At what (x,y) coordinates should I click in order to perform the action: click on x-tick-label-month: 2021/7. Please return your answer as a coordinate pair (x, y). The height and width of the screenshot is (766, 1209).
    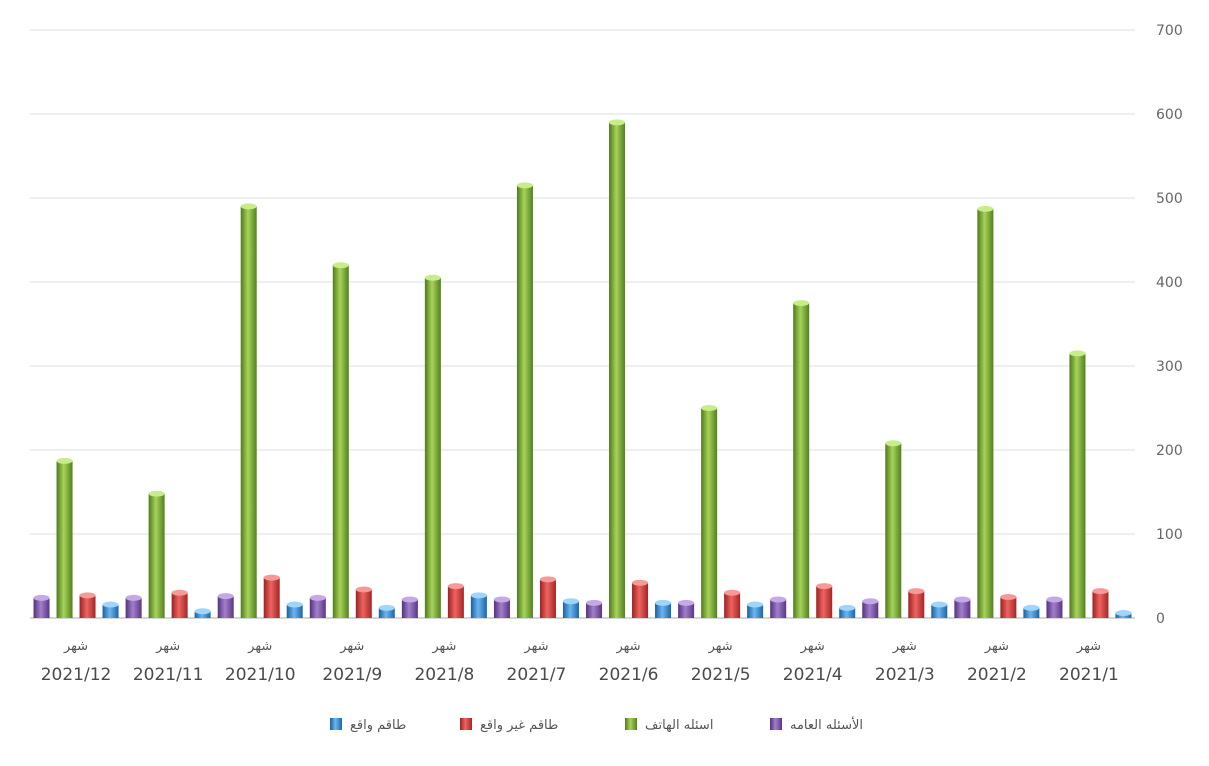
    Looking at the image, I should click on (537, 675).